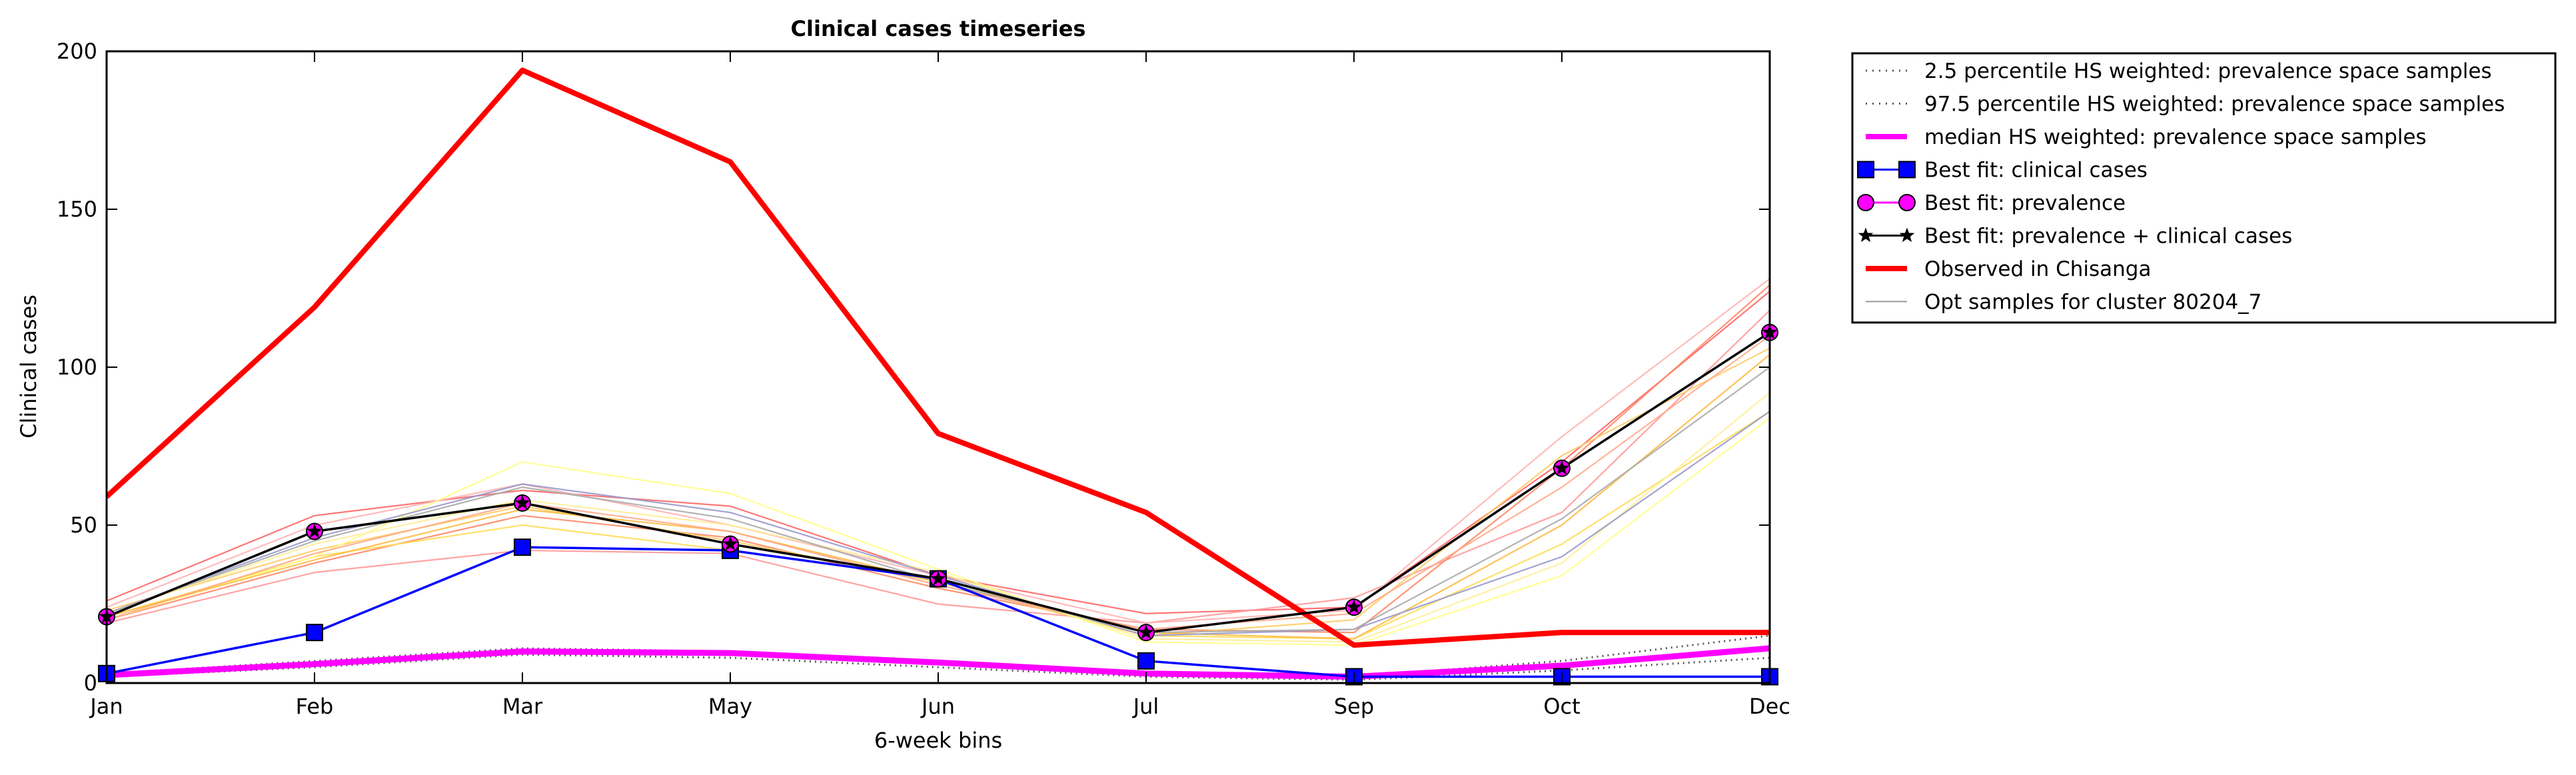 The image size is (2576, 775). Describe the element at coordinates (1145, 706) in the screenshot. I see `x-tick-label: Jul` at that location.